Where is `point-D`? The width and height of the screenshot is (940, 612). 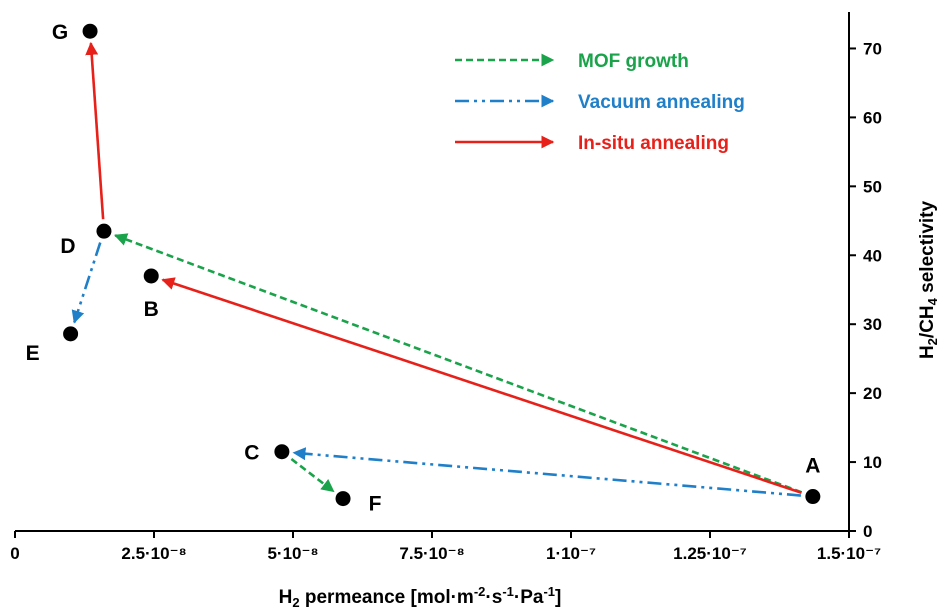
point-D is located at coordinates (104, 231).